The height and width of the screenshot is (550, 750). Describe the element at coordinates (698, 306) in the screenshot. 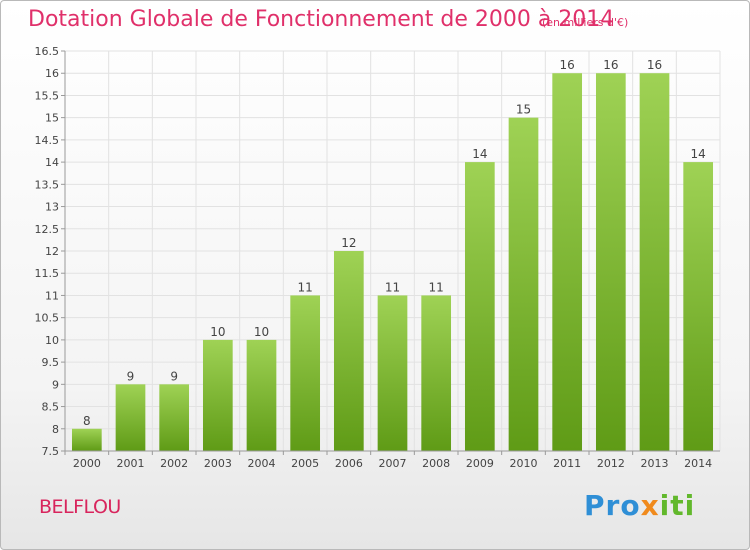

I see `bar-2014` at that location.